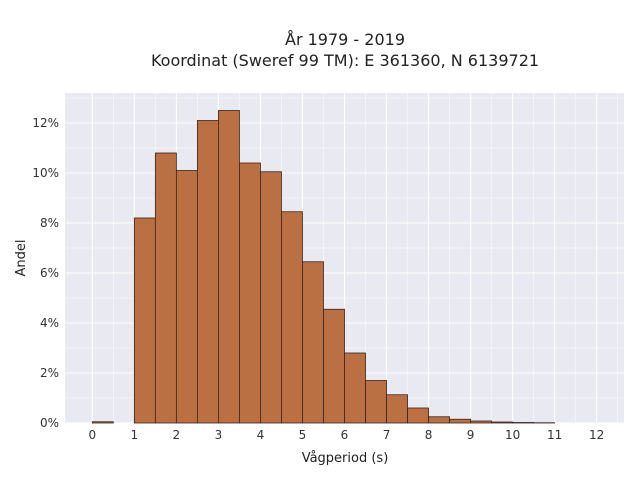 This screenshot has height=480, width=640. I want to click on y-axis-ticks: 0% 2% 4% 6% 8% 10% 12%, so click(45, 273).